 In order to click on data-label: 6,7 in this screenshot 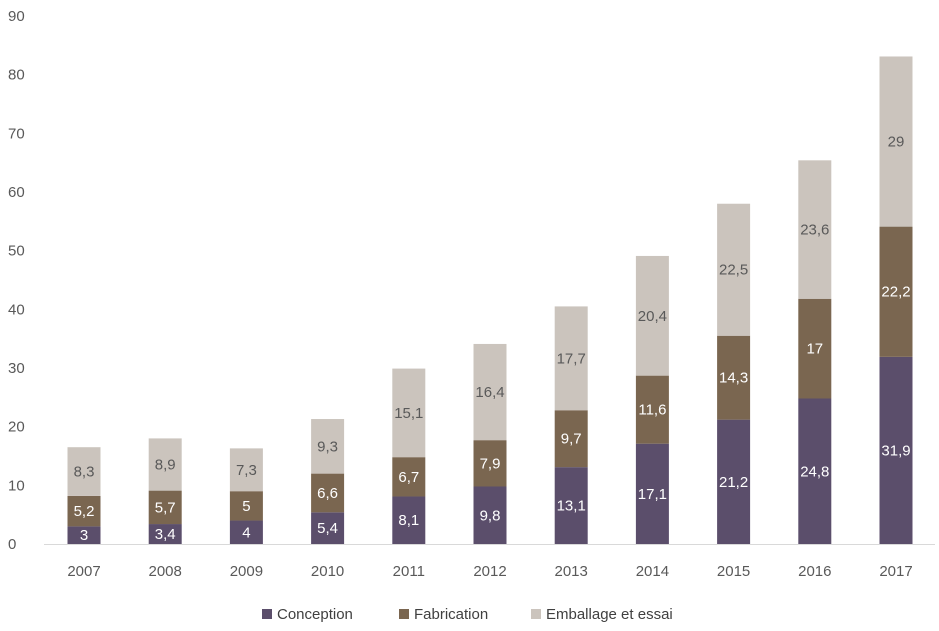, I will do `click(408, 477)`.